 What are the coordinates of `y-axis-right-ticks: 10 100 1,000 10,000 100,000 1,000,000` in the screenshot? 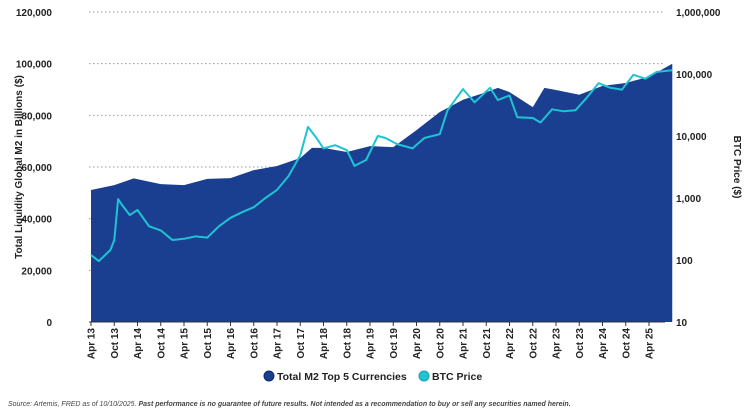 It's located at (698, 168).